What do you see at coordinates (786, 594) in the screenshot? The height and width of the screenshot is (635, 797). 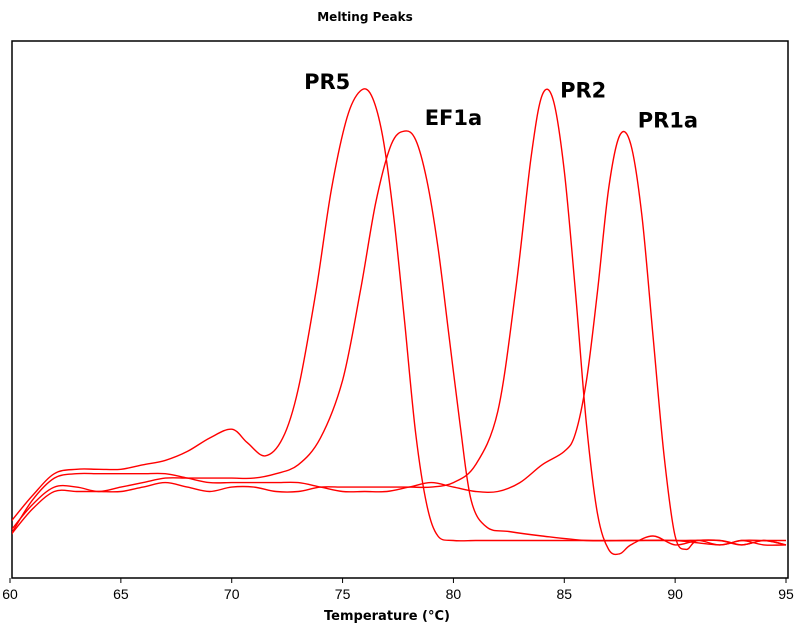 I see `x-tick-label: 95` at bounding box center [786, 594].